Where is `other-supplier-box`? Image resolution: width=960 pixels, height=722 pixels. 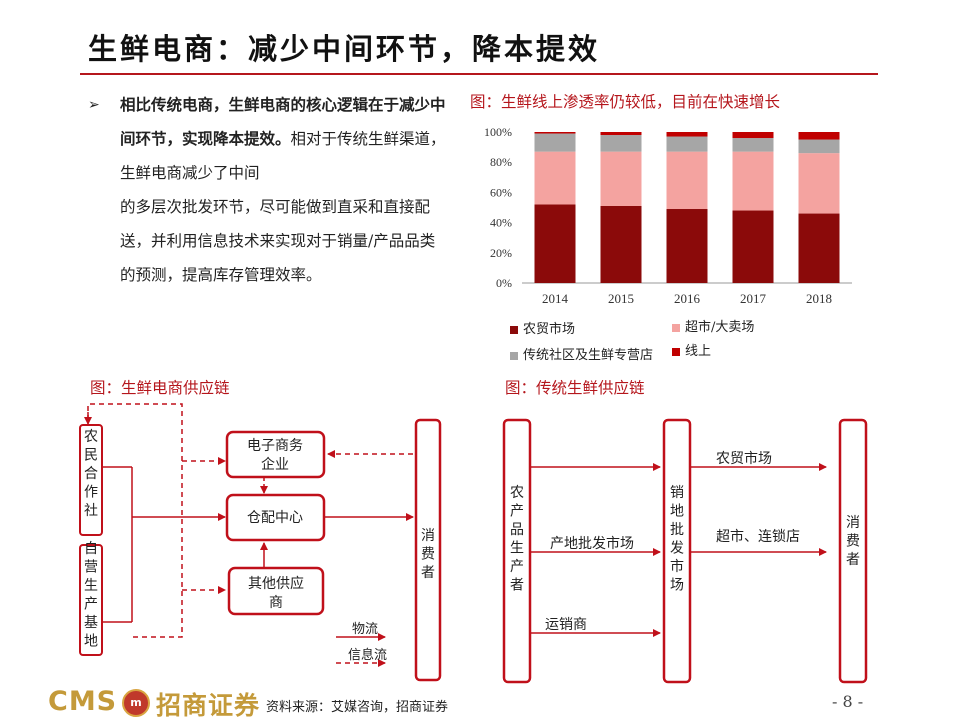 other-supplier-box is located at coordinates (276, 591).